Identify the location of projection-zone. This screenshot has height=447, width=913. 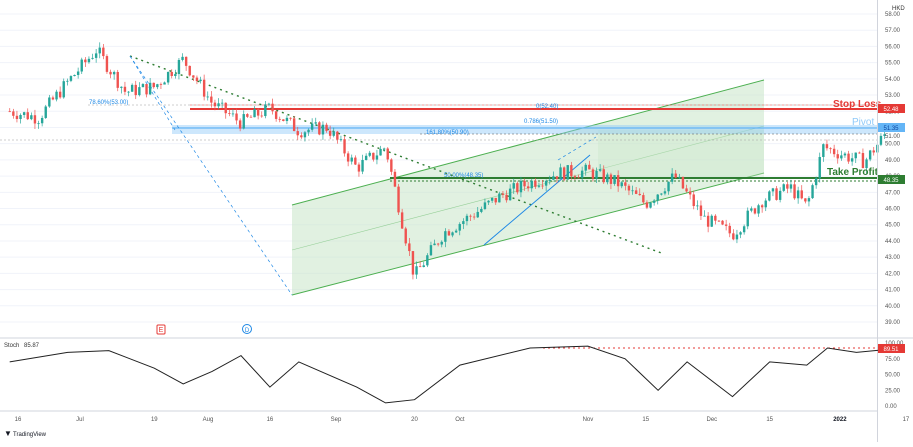
(681, 154).